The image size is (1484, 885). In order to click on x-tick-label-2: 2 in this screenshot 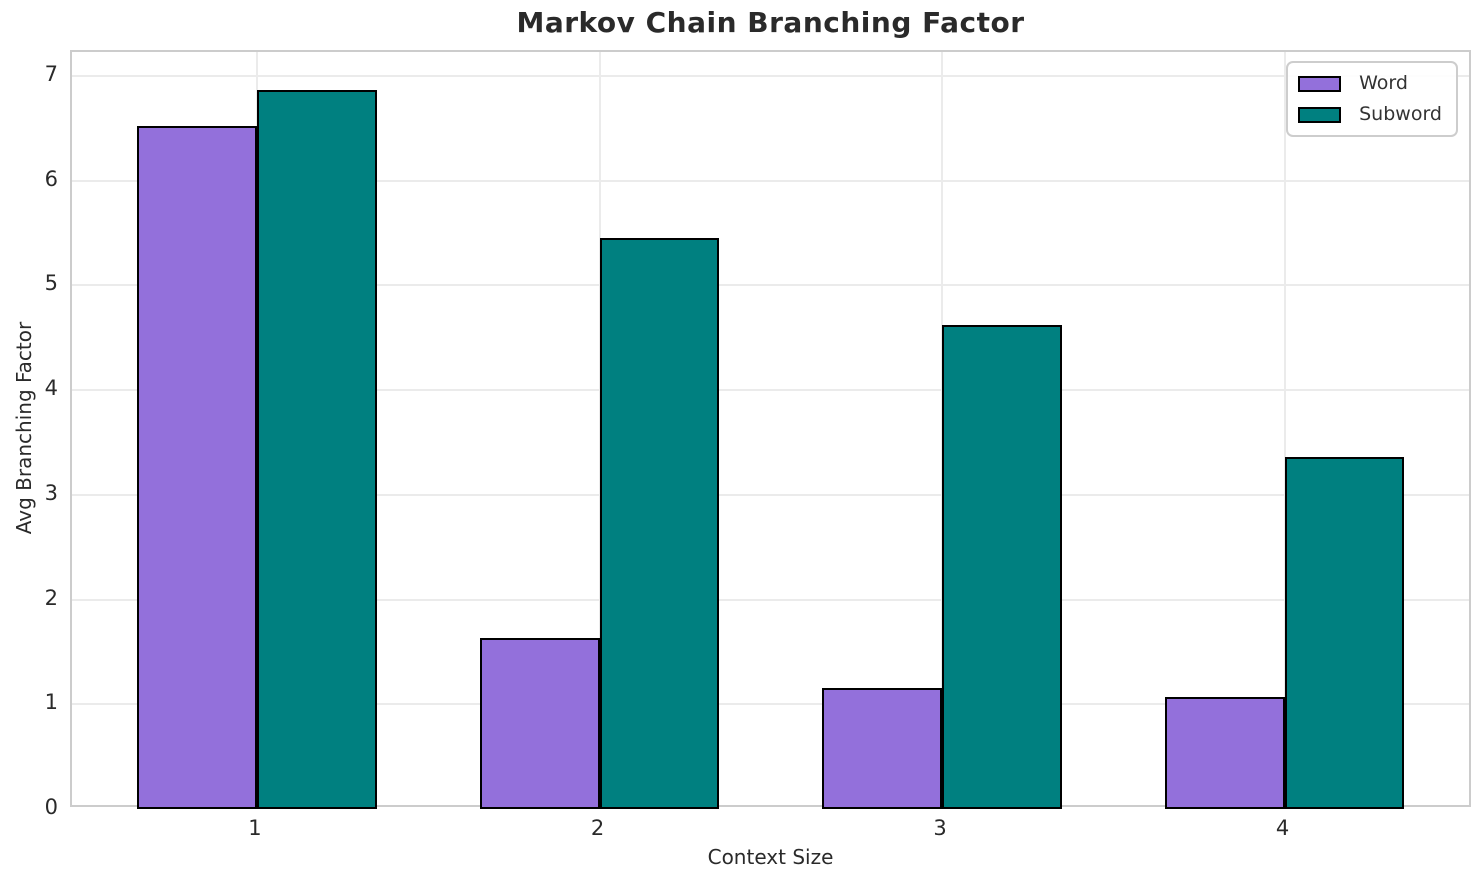, I will do `click(597, 828)`.